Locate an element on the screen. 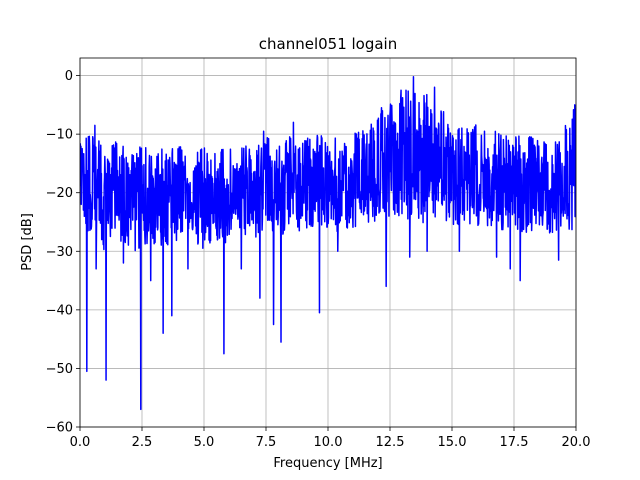 The image size is (640, 480). x-tick-label: 2.5 is located at coordinates (142, 442).